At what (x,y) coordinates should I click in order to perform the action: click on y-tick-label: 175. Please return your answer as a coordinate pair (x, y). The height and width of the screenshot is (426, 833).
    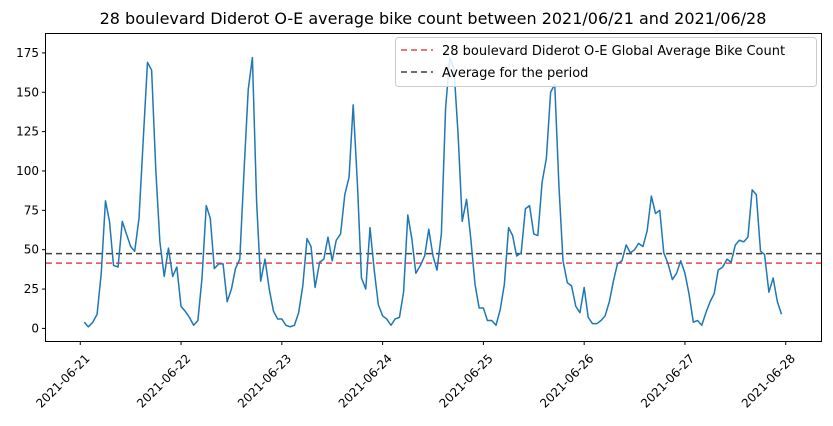
    Looking at the image, I should click on (27, 53).